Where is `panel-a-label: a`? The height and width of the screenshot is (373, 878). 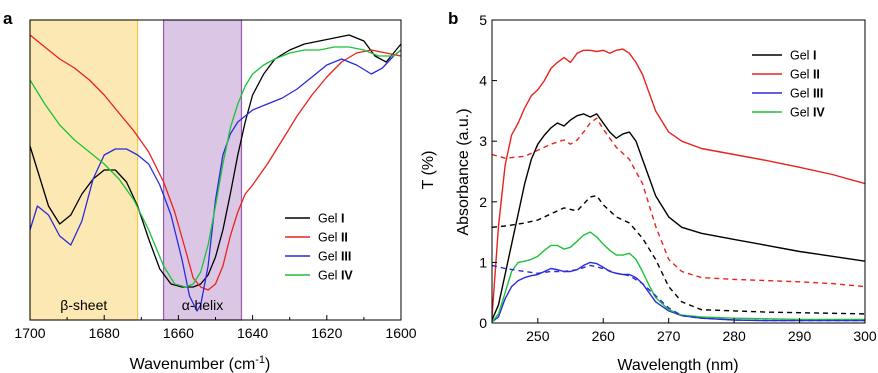 panel-a-label: a is located at coordinates (8, 18).